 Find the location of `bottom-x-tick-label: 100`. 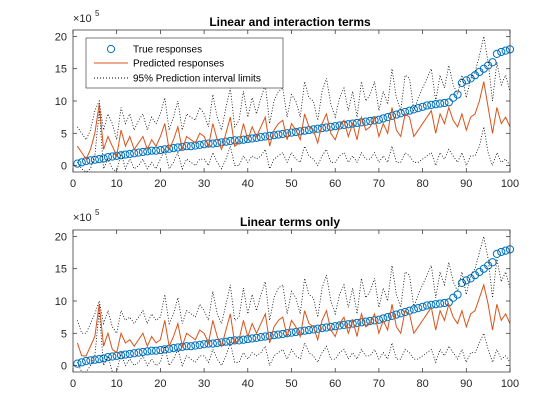

bottom-x-tick-label: 100 is located at coordinates (510, 384).